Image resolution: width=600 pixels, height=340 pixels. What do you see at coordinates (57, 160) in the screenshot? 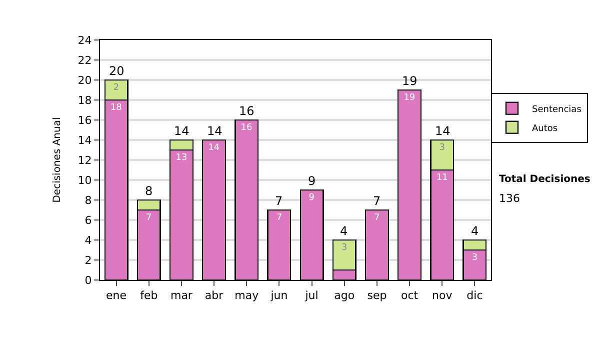
I see `y-axis-title: Decisiones Anual` at bounding box center [57, 160].